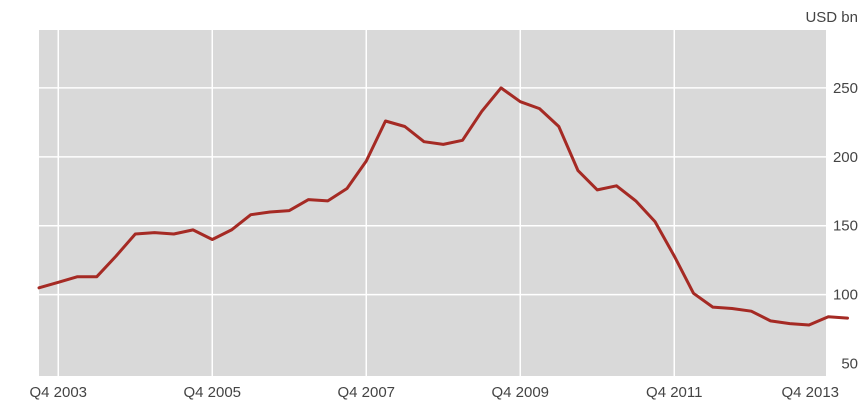  I want to click on y-axis-tick-labels: 50 100 150 200 250, so click(845, 226).